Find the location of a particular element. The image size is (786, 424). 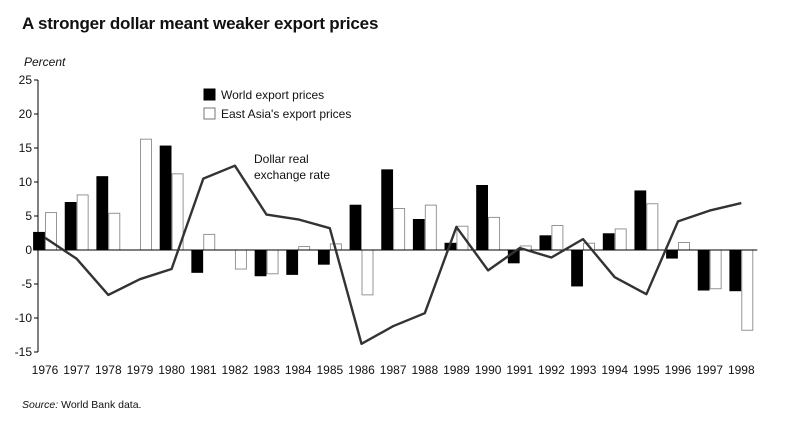

y-tick-label: 5 is located at coordinates (28, 216).